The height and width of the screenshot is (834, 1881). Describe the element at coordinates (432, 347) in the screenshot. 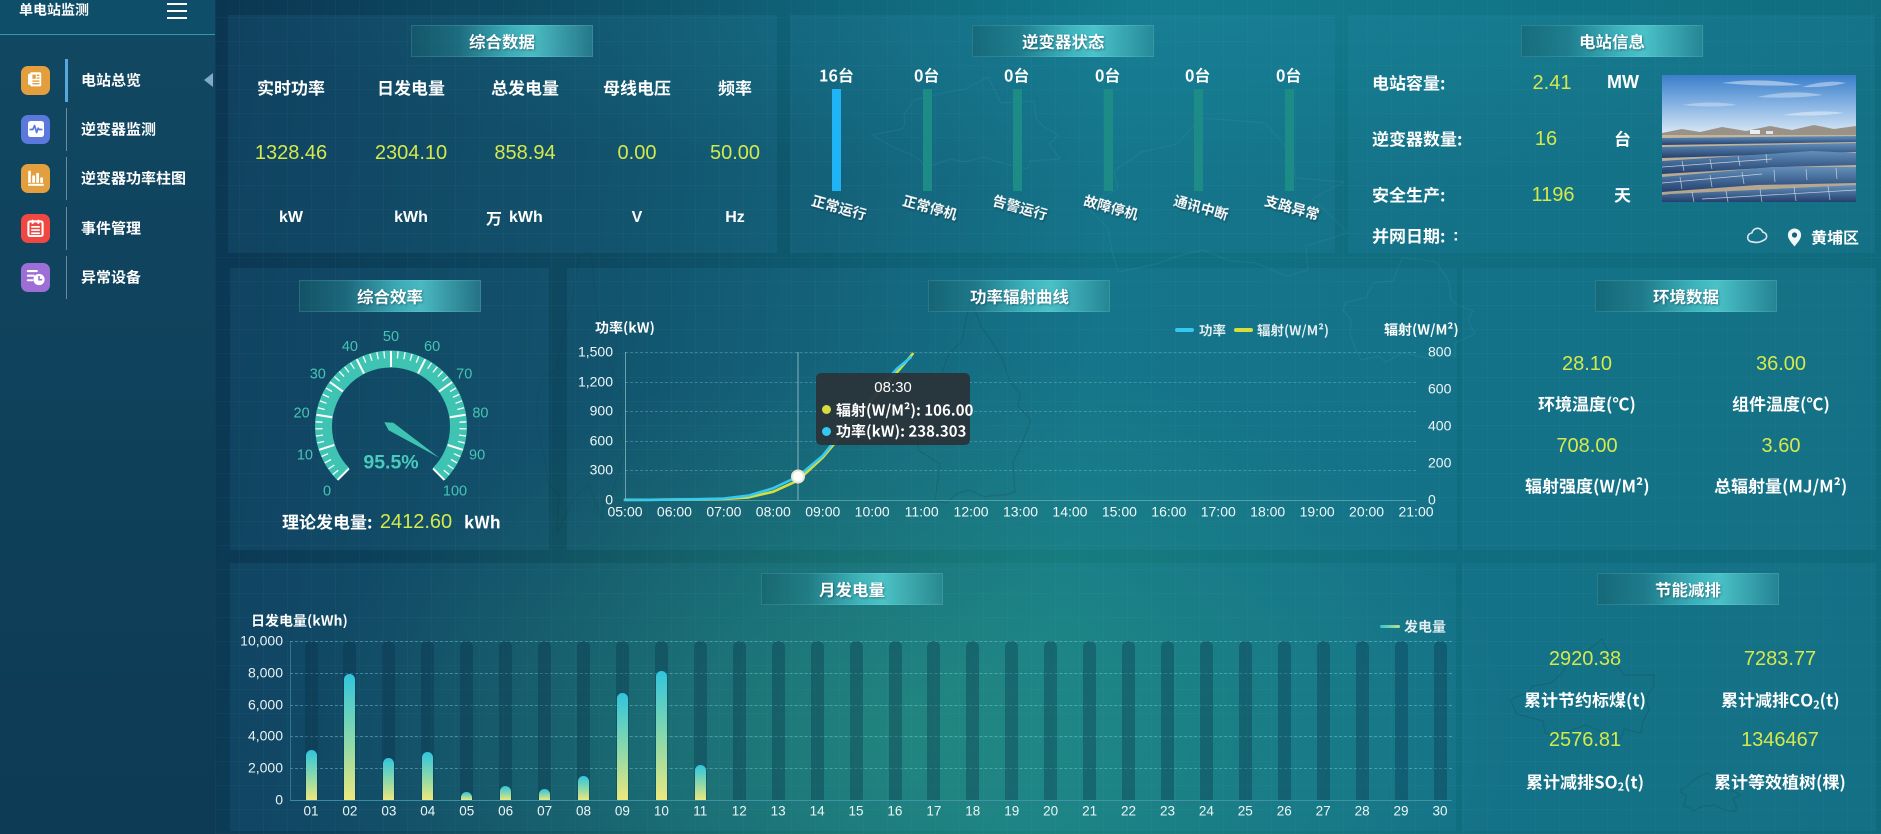

I see `svg-text: 60` at that location.